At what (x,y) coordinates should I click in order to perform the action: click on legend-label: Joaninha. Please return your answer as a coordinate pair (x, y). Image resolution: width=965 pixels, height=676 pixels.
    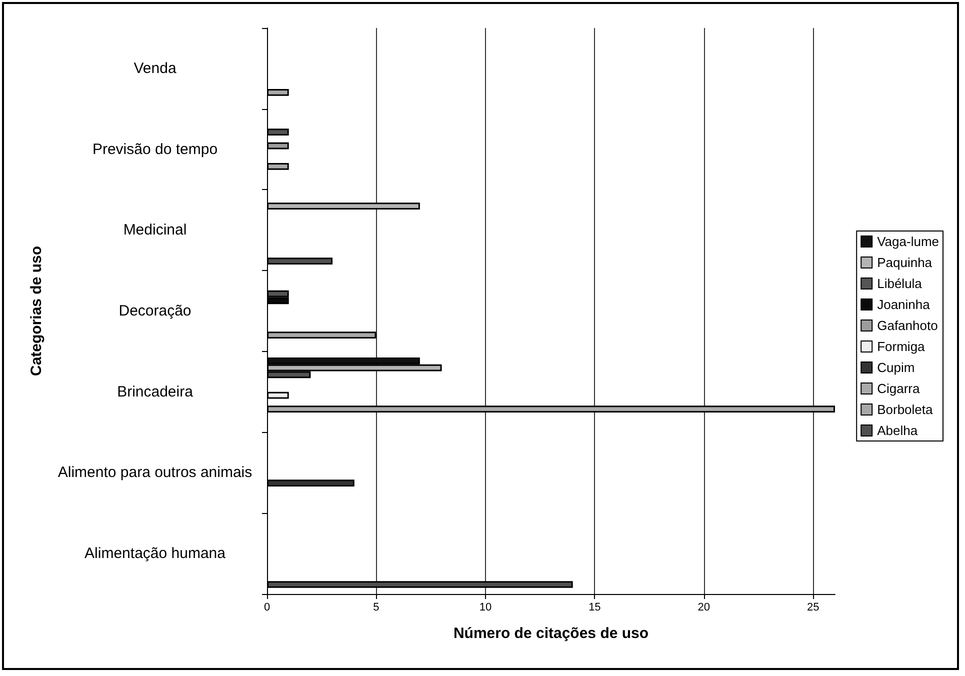
    Looking at the image, I should click on (904, 304).